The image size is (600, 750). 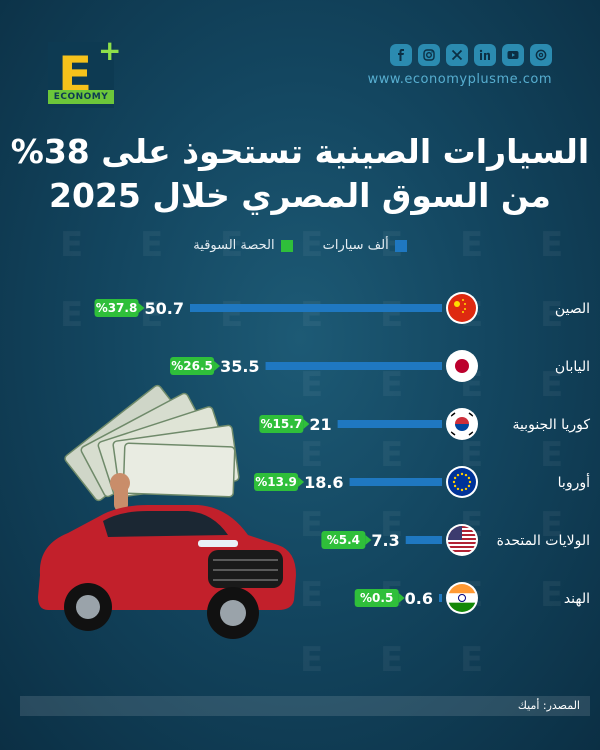 What do you see at coordinates (84, 71) in the screenshot?
I see `brand-logo: E + ECONOMY` at bounding box center [84, 71].